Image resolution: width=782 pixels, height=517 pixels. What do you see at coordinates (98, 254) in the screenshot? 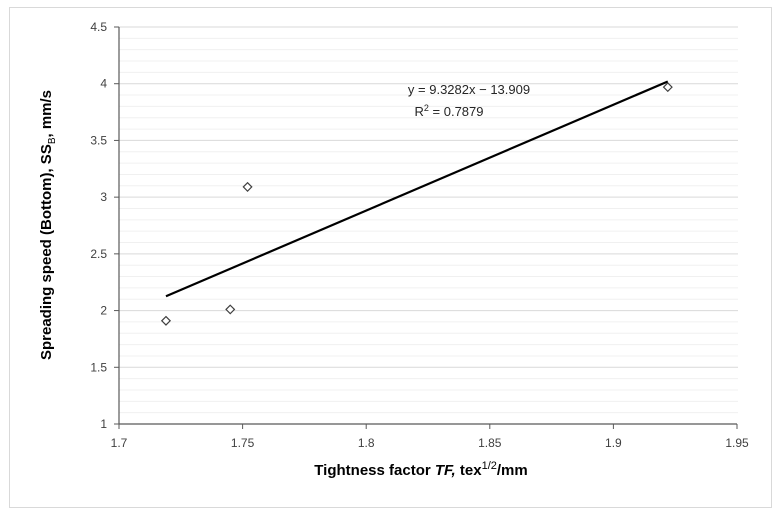
I see `y-tick-label: 2.5` at bounding box center [98, 254].